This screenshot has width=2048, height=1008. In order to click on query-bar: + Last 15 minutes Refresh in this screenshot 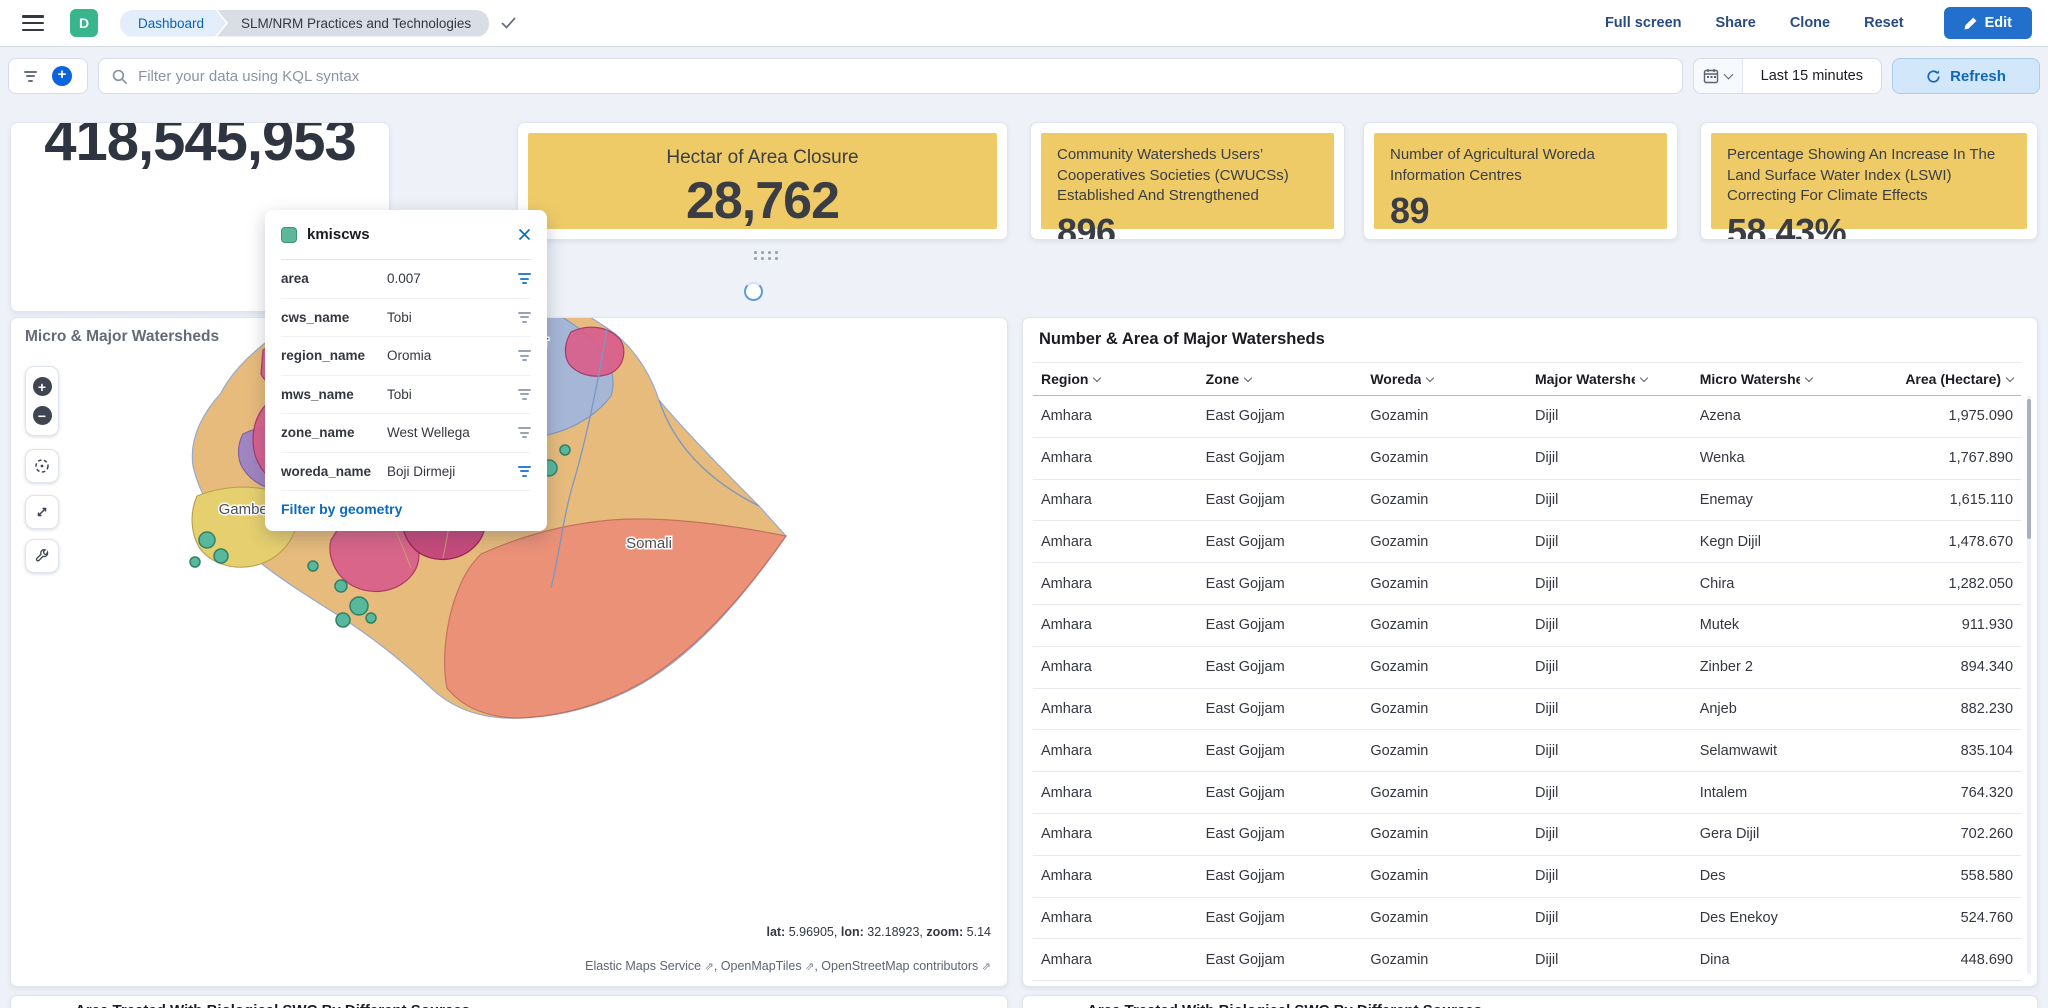, I will do `click(1024, 76)`.